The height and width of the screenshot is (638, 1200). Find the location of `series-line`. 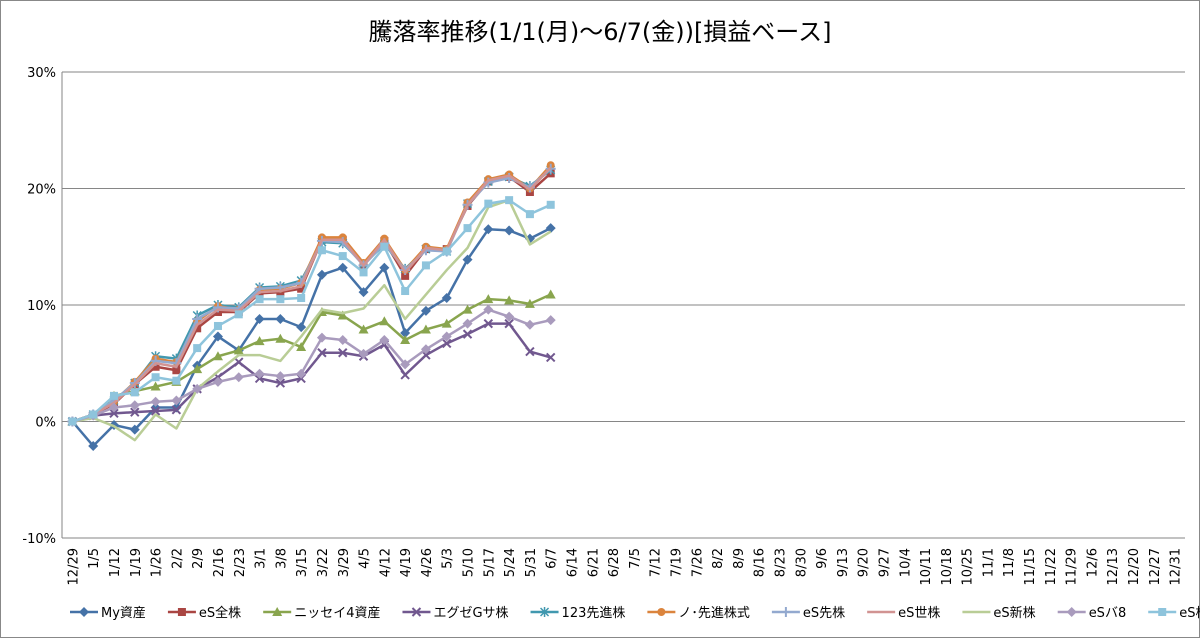

series-line is located at coordinates (312, 358).